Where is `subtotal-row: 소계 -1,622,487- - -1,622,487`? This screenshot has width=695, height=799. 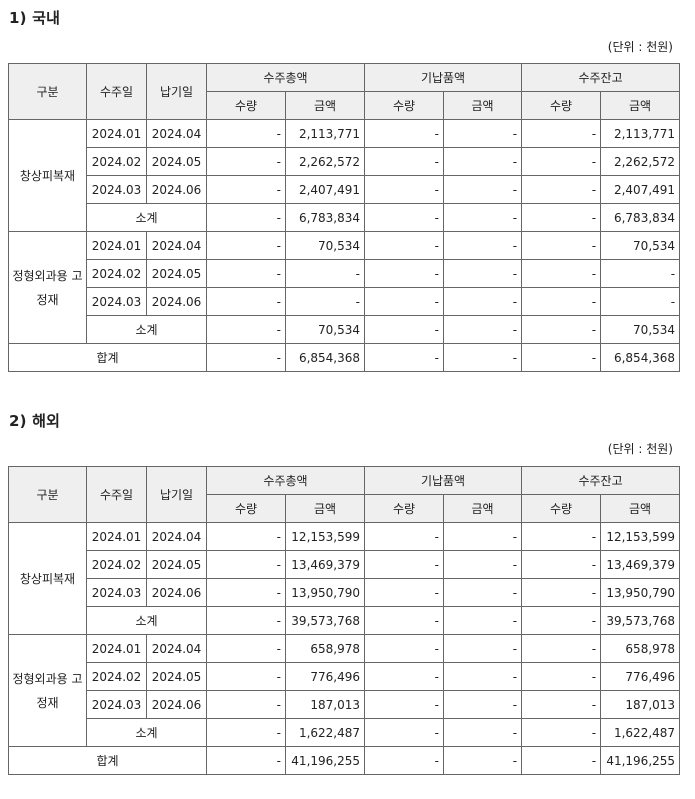
subtotal-row: 소계 -1,622,487- - -1,622,487 is located at coordinates (345, 732).